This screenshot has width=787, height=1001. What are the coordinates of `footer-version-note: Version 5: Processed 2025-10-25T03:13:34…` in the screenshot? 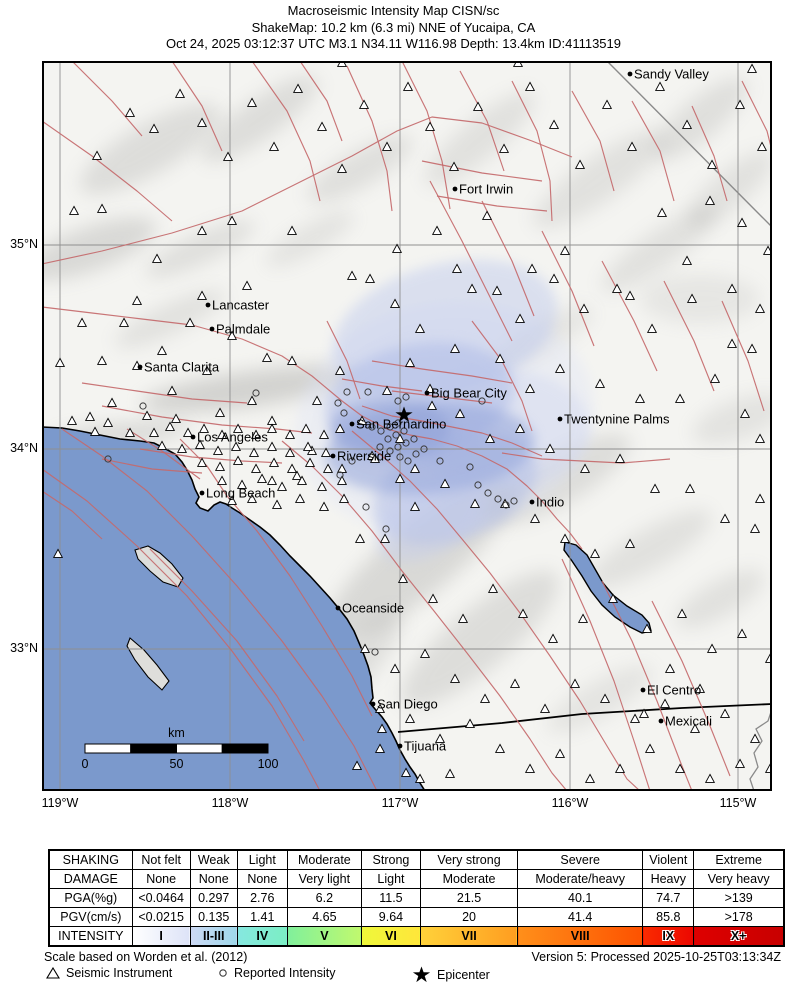 It's located at (656, 957).